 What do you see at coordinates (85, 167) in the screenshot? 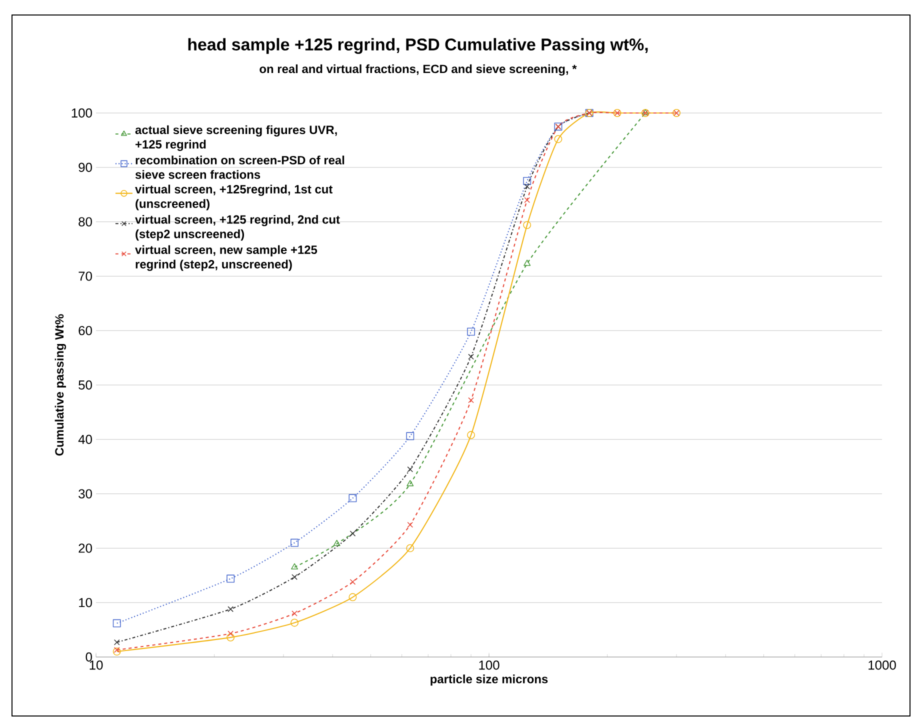
I see `y-tick-label: 90` at bounding box center [85, 167].